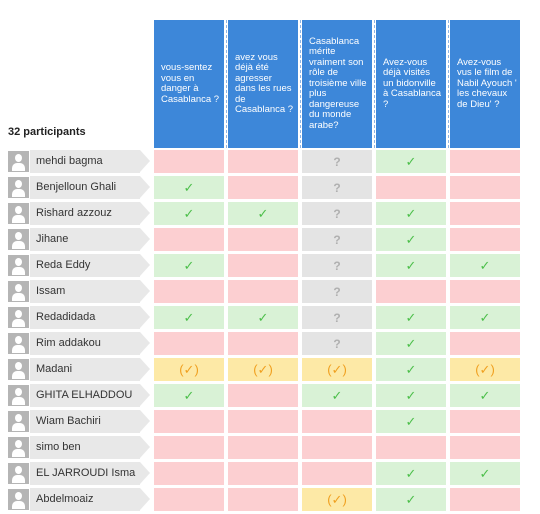  I want to click on participant-row: GHITA ELHADDOU ✓ ✓ ✓ ✓, so click(260, 395).